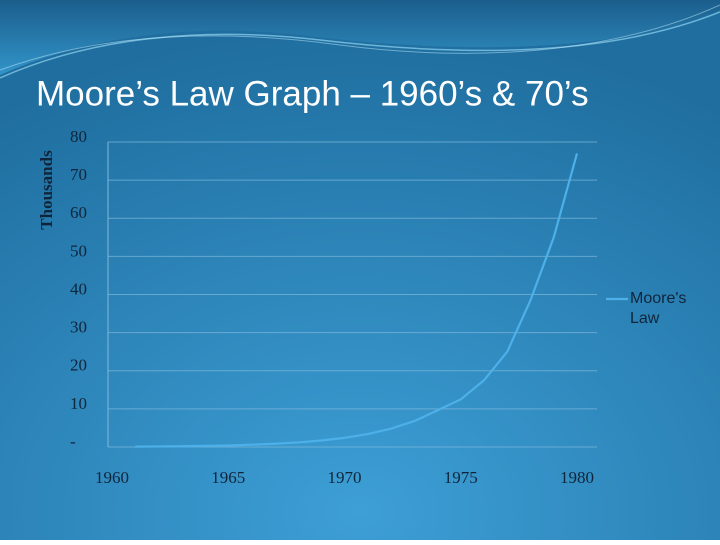  Describe the element at coordinates (577, 477) in the screenshot. I see `x-tick-label: 1980` at that location.